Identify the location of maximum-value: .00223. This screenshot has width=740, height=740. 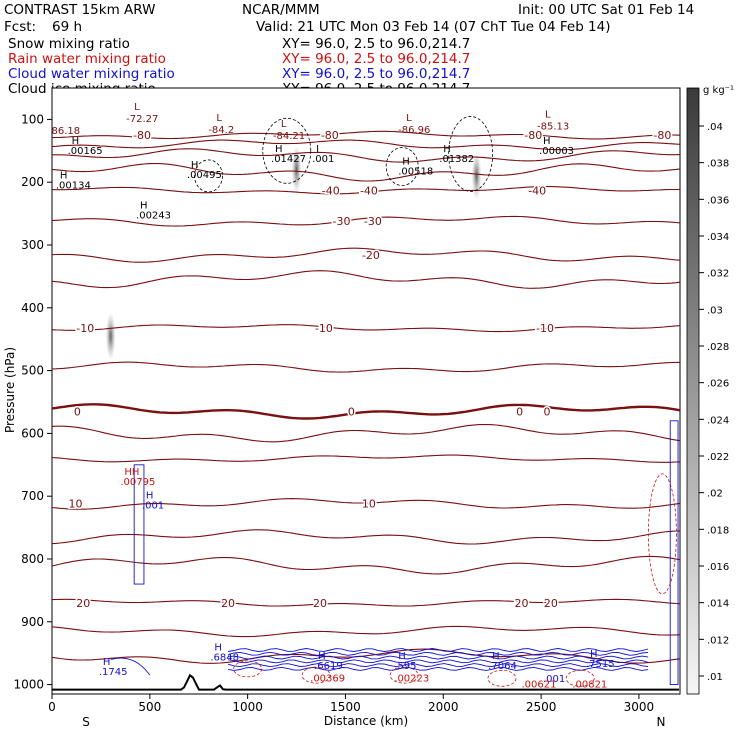
(411, 678).